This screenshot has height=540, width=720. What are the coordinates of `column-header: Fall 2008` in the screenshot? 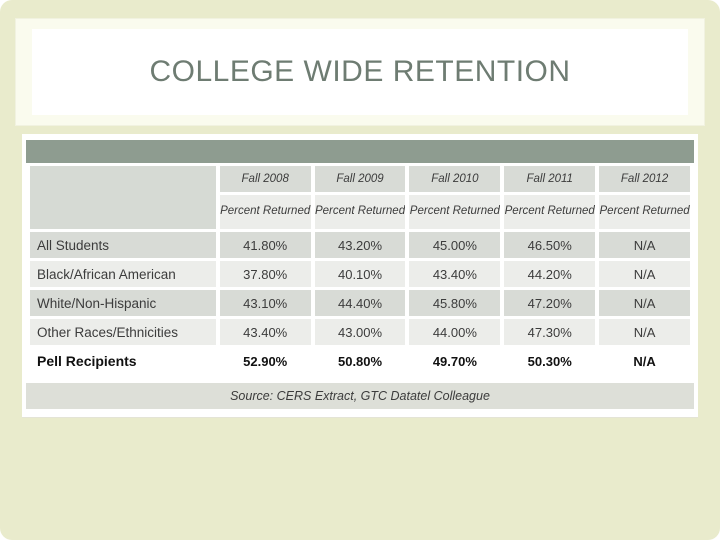 It's located at (265, 179).